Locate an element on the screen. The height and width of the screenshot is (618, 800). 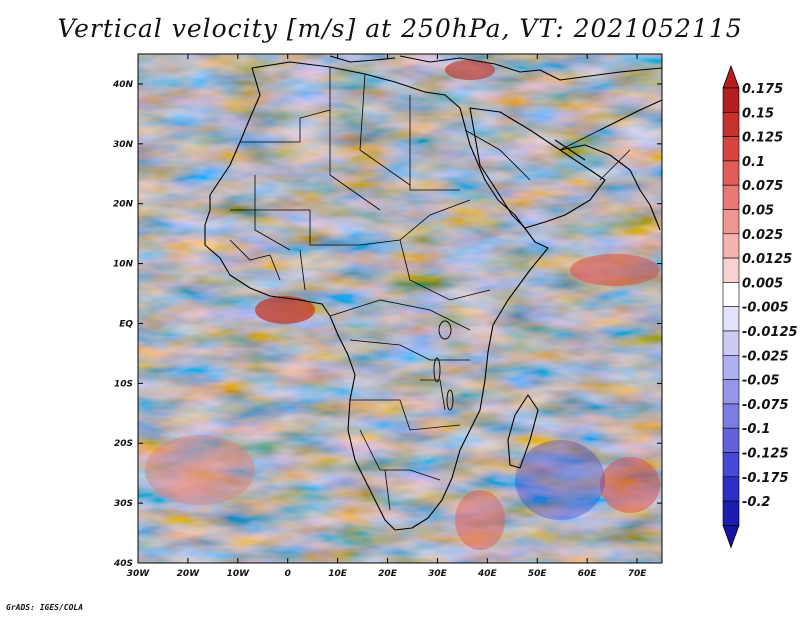
colorbar-label: -0.005 is located at coordinates (765, 308).